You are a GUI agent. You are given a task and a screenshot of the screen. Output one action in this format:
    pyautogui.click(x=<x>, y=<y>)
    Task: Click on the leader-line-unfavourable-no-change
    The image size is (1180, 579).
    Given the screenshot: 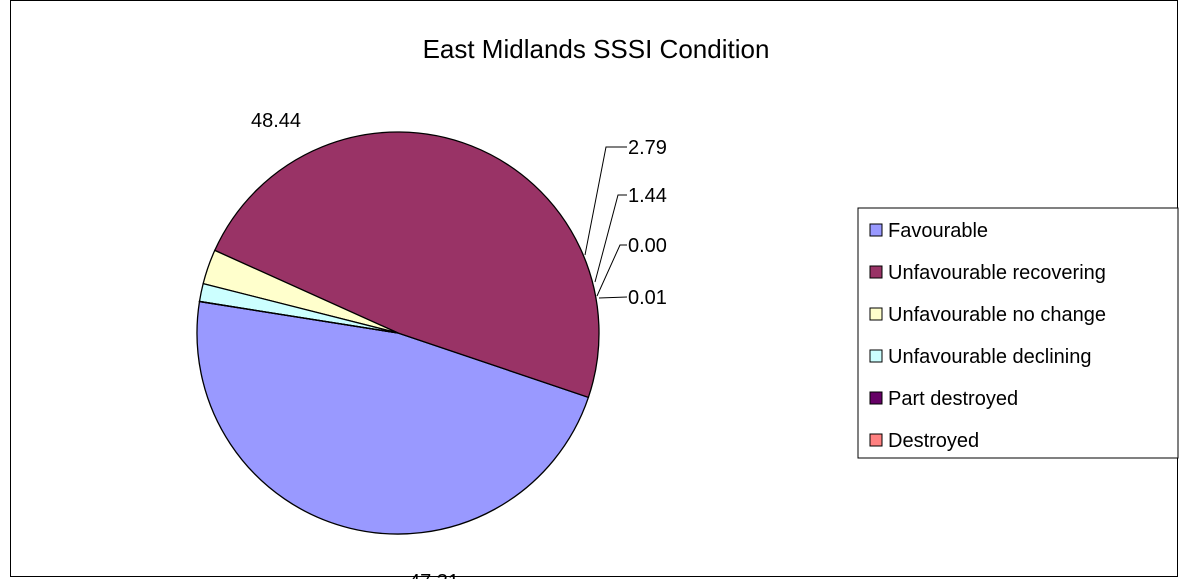 What is the action you would take?
    pyautogui.click(x=605, y=201)
    